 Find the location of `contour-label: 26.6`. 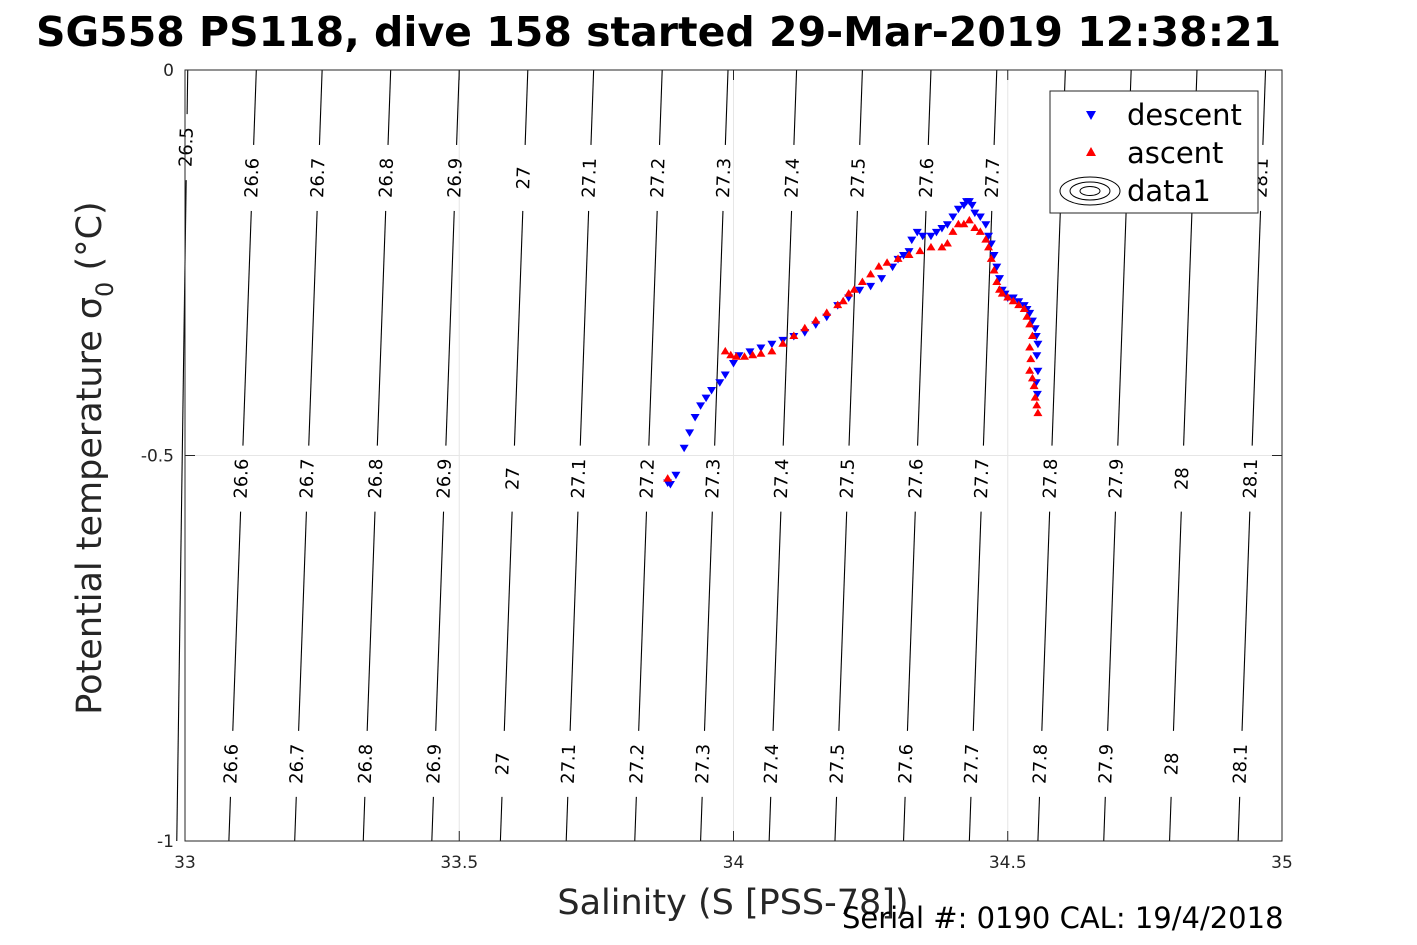

contour-label: 26.6 is located at coordinates (242, 478).